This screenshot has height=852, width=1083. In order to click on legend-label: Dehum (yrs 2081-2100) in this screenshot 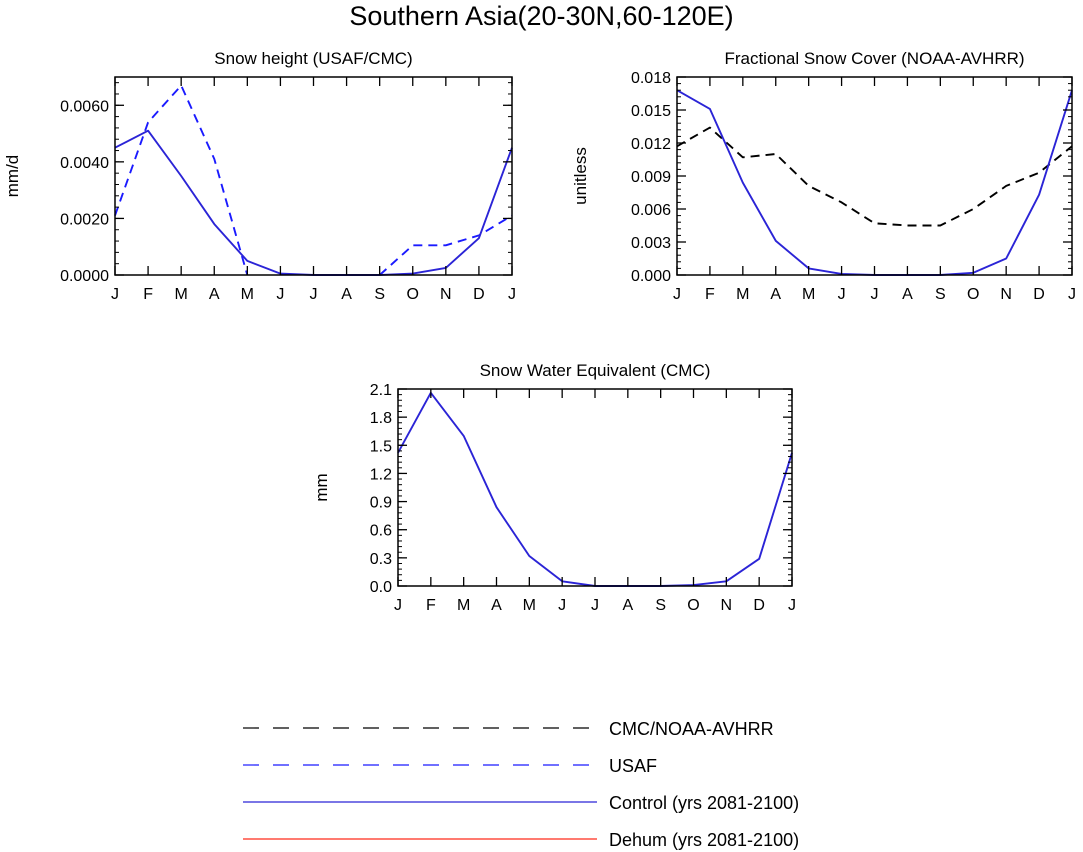, I will do `click(704, 840)`.